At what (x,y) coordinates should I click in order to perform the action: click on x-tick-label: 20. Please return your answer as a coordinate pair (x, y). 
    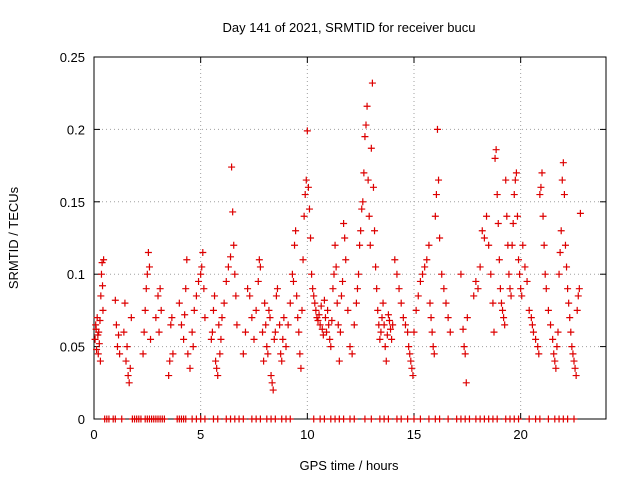
    Looking at the image, I should click on (520, 434).